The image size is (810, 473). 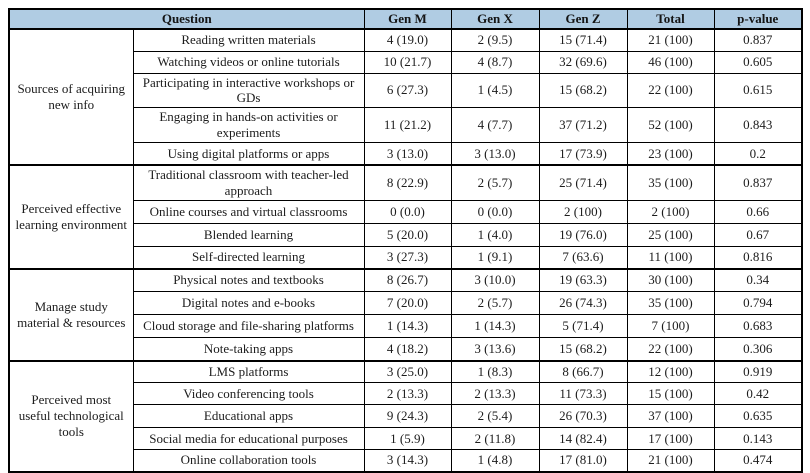 What do you see at coordinates (583, 394) in the screenshot?
I see `gen-z-cell: 11 (73.3)` at bounding box center [583, 394].